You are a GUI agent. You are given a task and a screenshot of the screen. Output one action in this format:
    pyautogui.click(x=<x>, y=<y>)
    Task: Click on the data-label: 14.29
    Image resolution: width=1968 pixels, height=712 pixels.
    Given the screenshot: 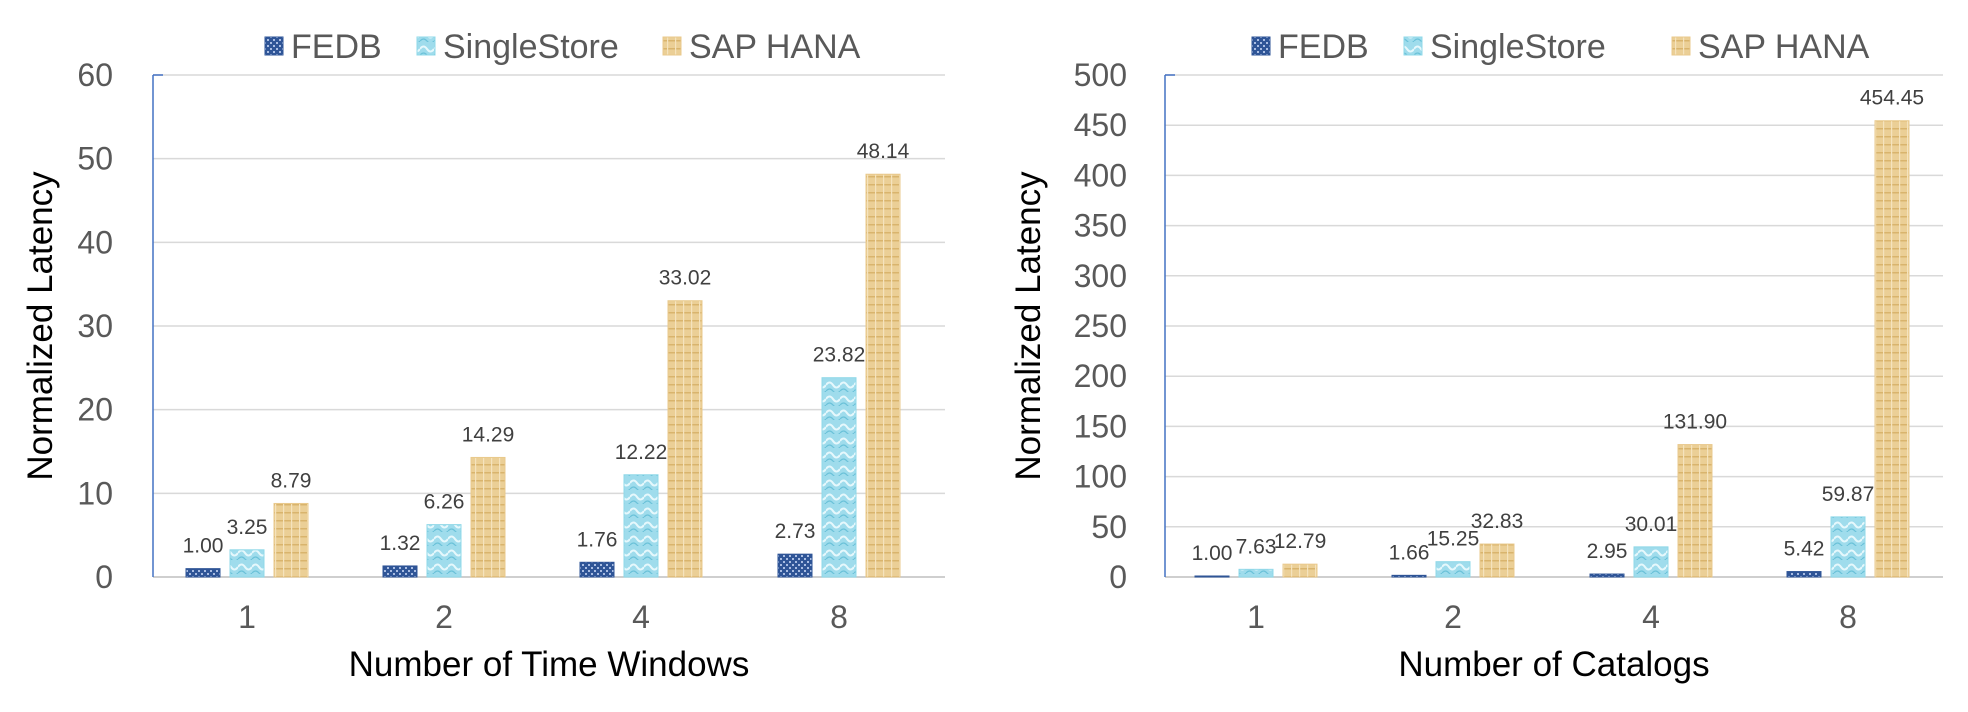 What is the action you would take?
    pyautogui.click(x=488, y=434)
    